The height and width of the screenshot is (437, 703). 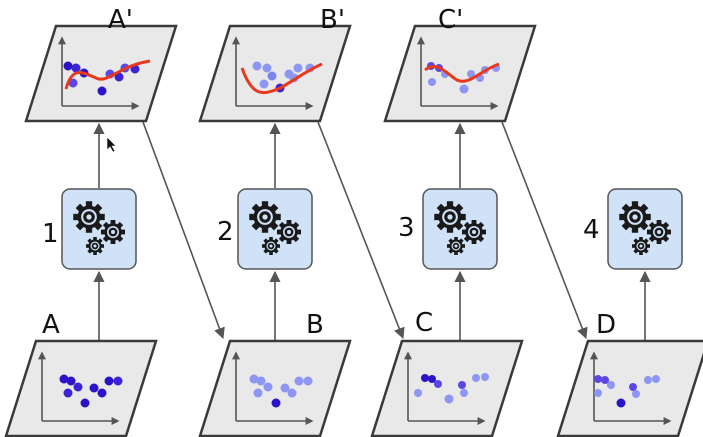 I want to click on panel-a-prime, so click(x=101, y=73).